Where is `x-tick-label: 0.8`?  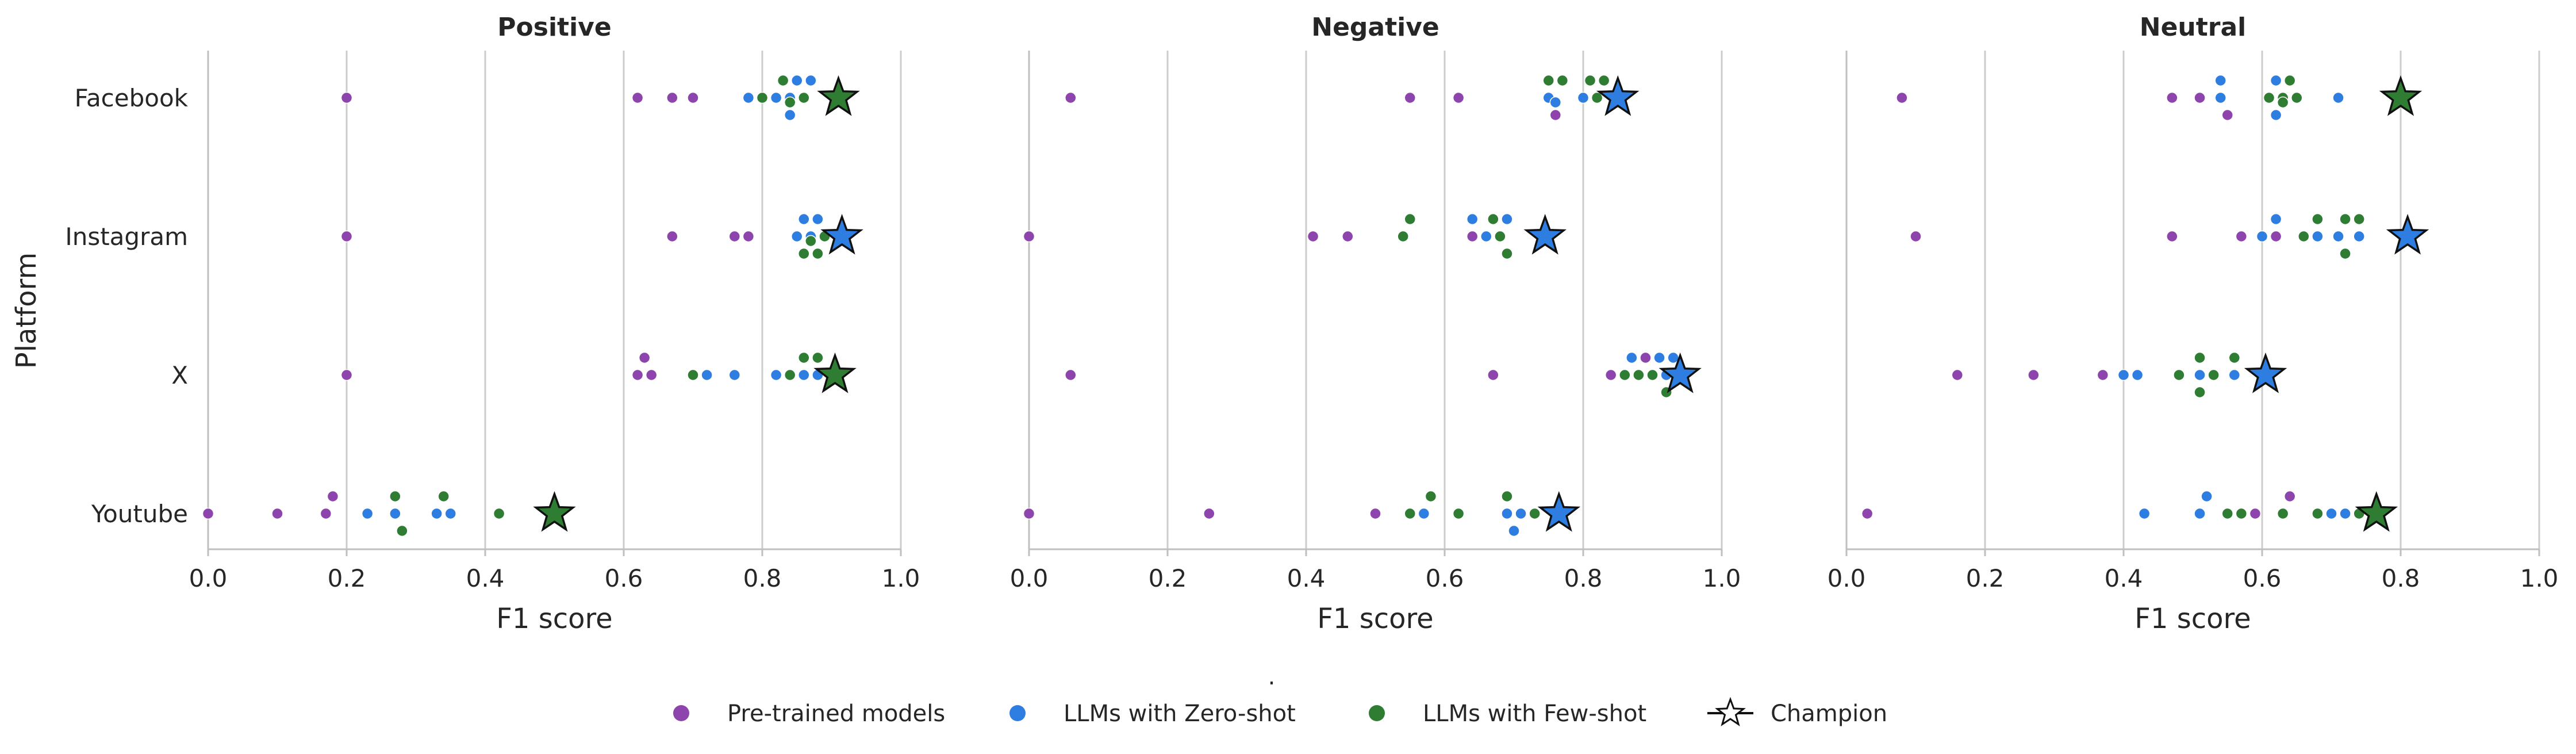
x-tick-label: 0.8 is located at coordinates (762, 578).